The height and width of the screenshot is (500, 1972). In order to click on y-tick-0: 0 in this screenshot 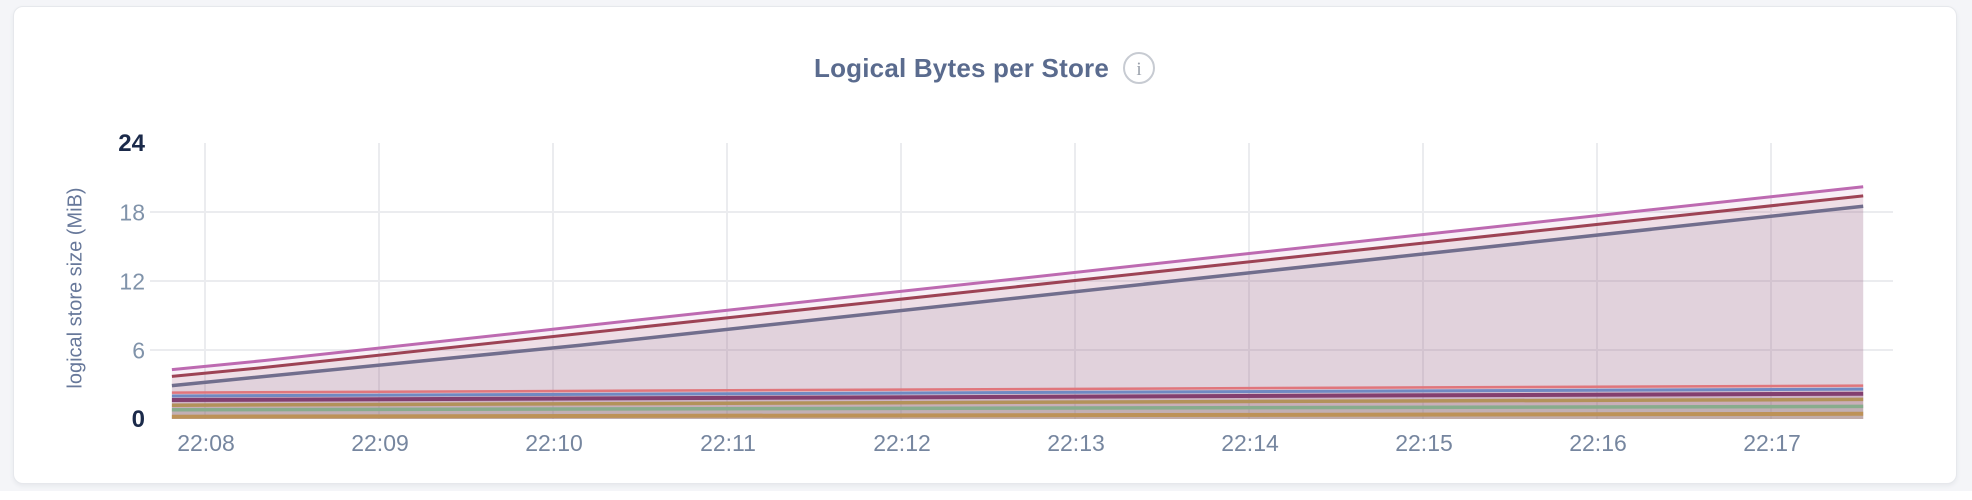, I will do `click(138, 419)`.